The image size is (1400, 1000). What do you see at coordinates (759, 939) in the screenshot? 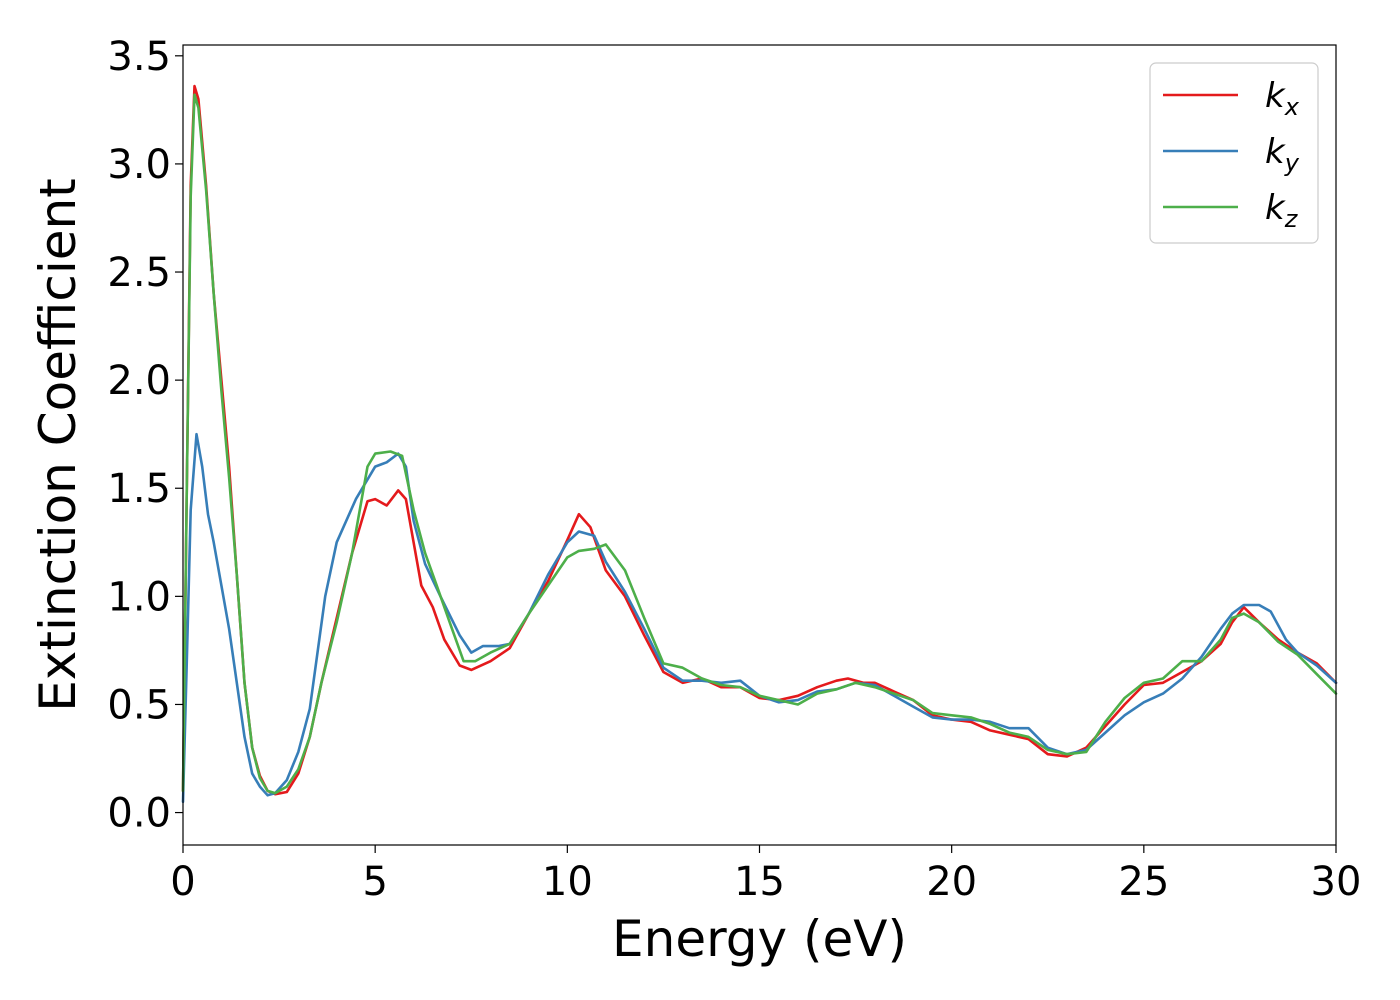
I see `x-axis-title: Energy (eV)` at bounding box center [759, 939].